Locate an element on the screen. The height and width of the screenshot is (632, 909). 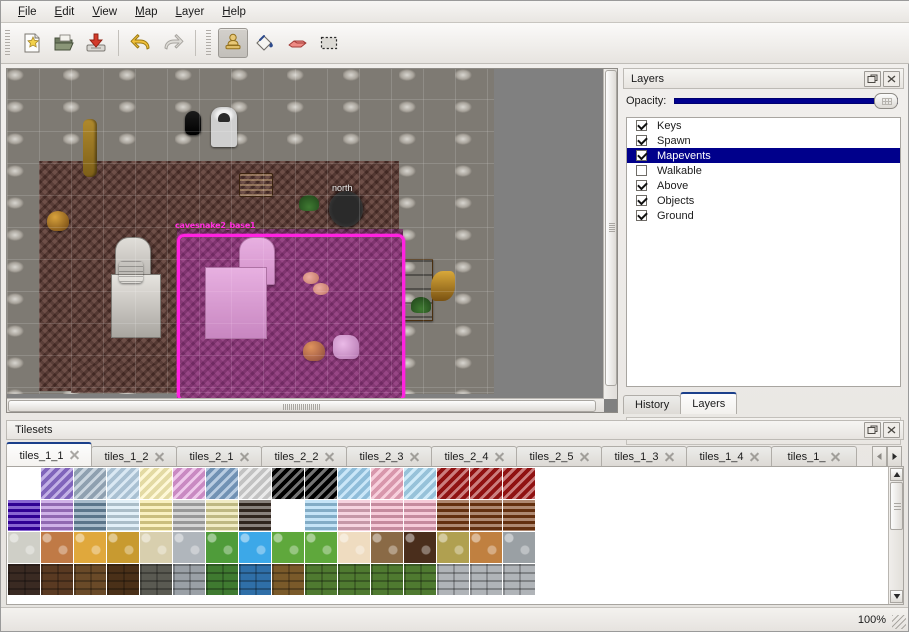
redo-button is located at coordinates (173, 43).